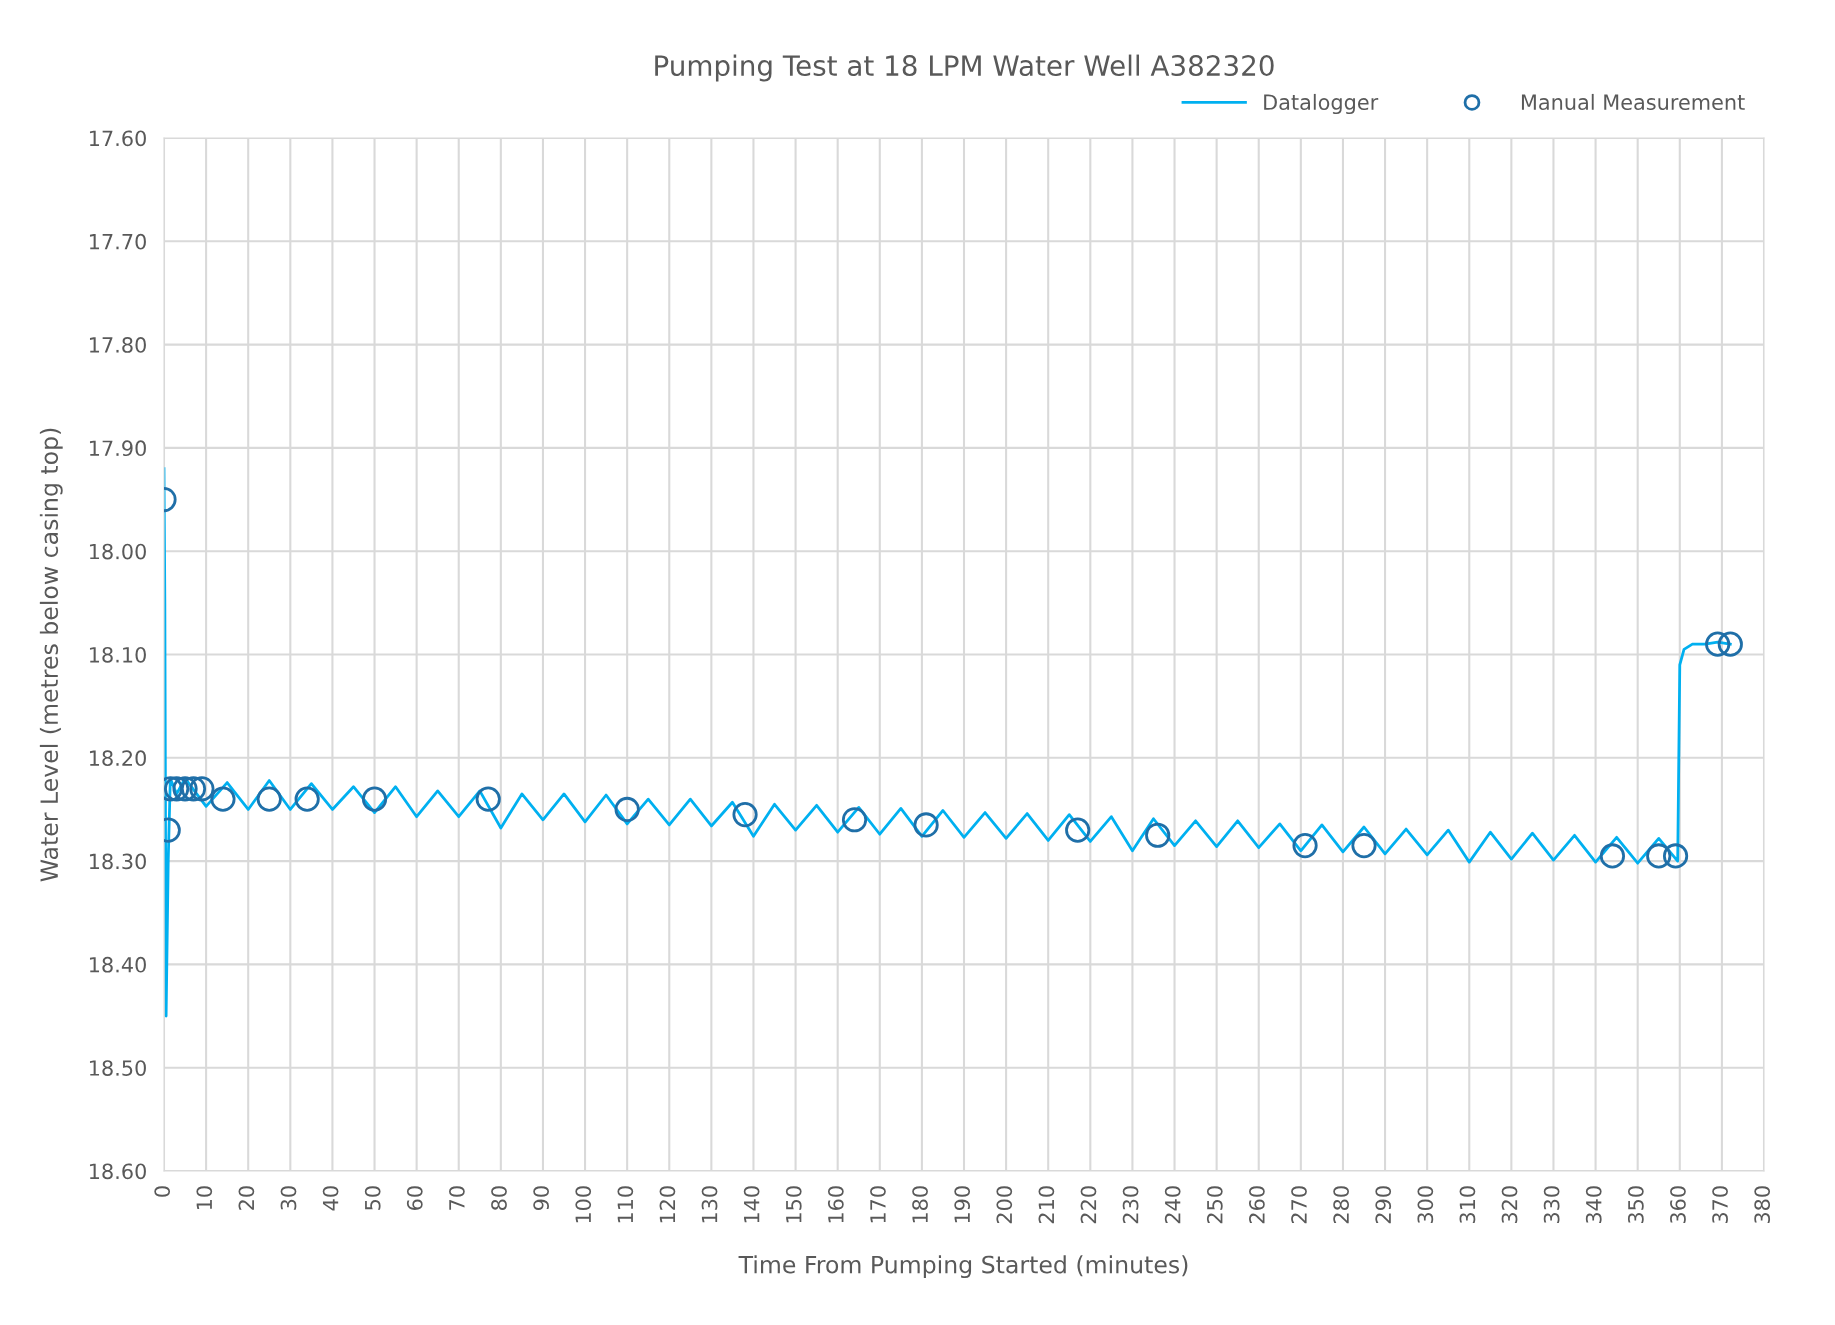 The image size is (1835, 1325). Describe the element at coordinates (1299, 1205) in the screenshot. I see `x-tick-label: 270` at that location.